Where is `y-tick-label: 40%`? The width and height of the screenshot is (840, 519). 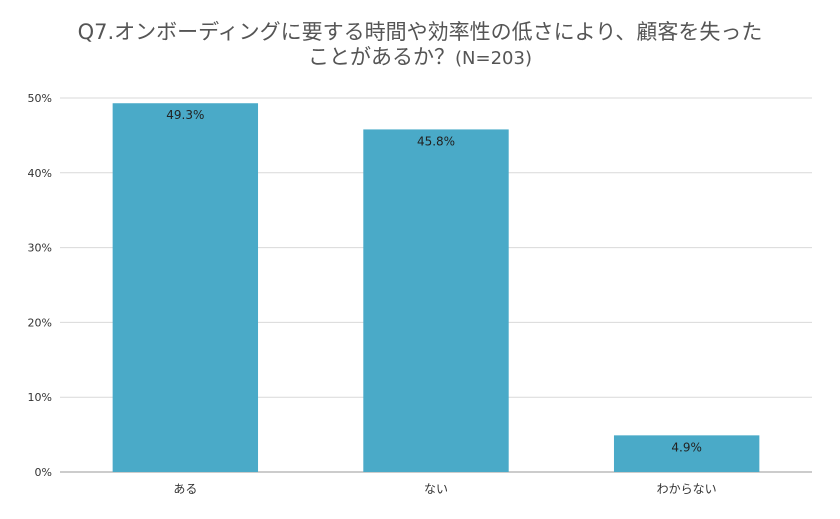 y-tick-label: 40% is located at coordinates (40, 173).